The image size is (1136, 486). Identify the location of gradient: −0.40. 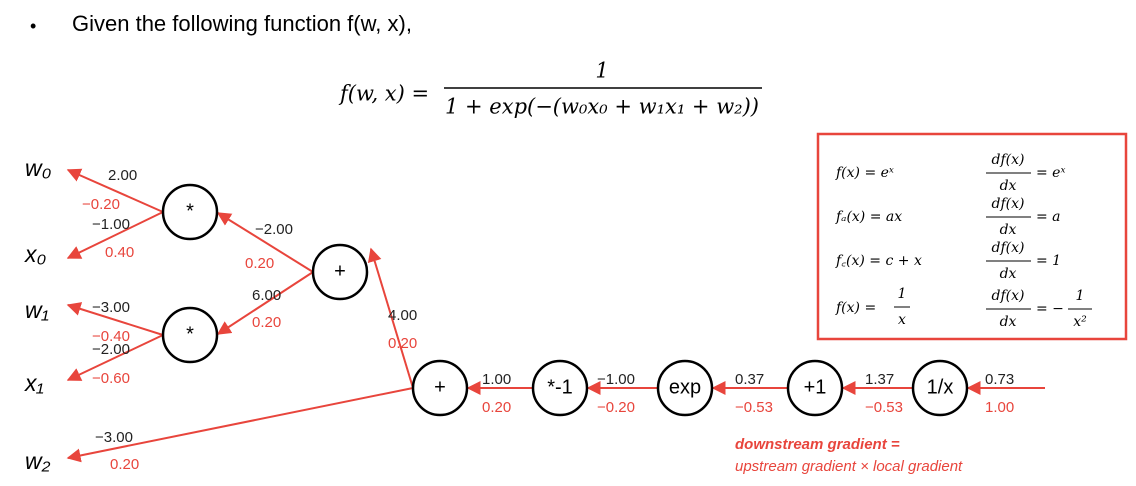
(111, 336).